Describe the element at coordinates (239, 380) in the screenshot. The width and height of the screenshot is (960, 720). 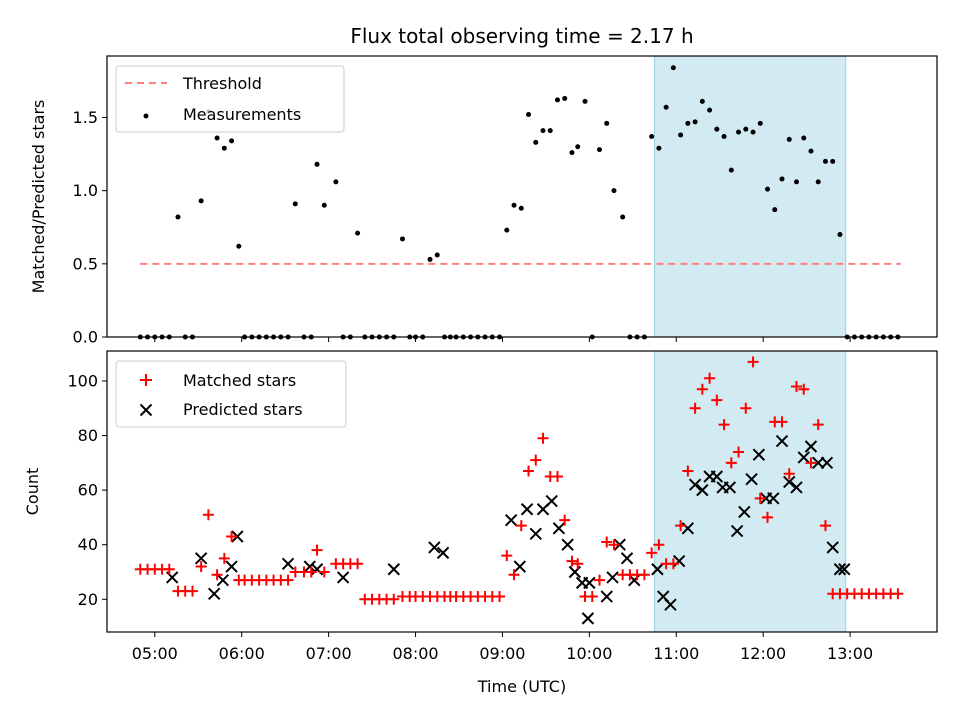
I see `legend-matched-label: Matched stars` at that location.